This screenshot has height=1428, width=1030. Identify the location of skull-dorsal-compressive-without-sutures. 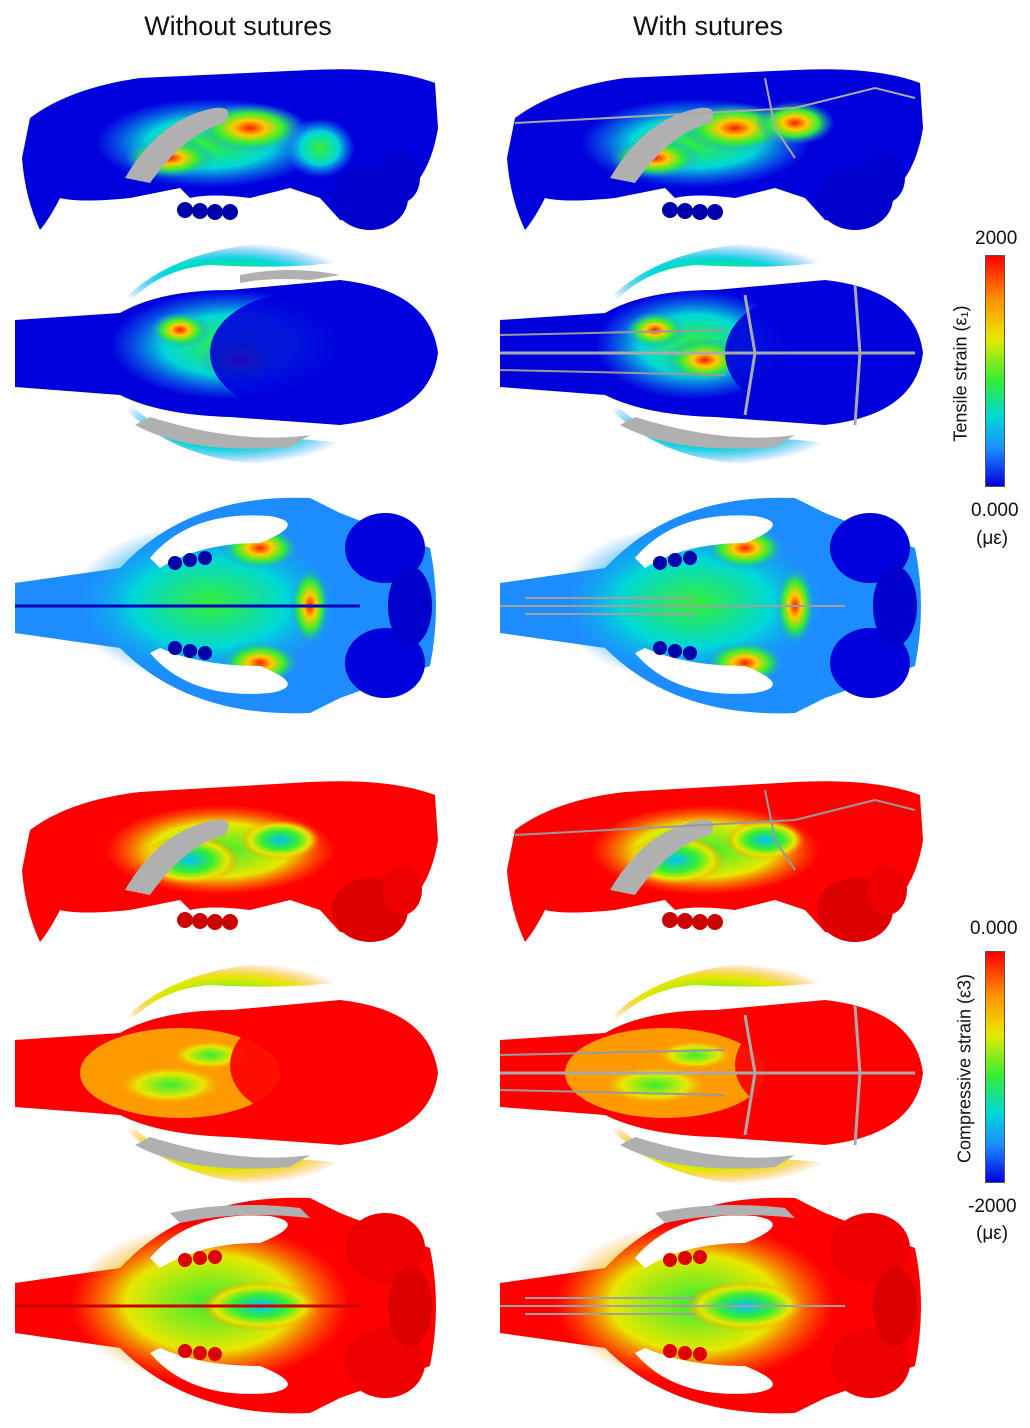
(225, 1072).